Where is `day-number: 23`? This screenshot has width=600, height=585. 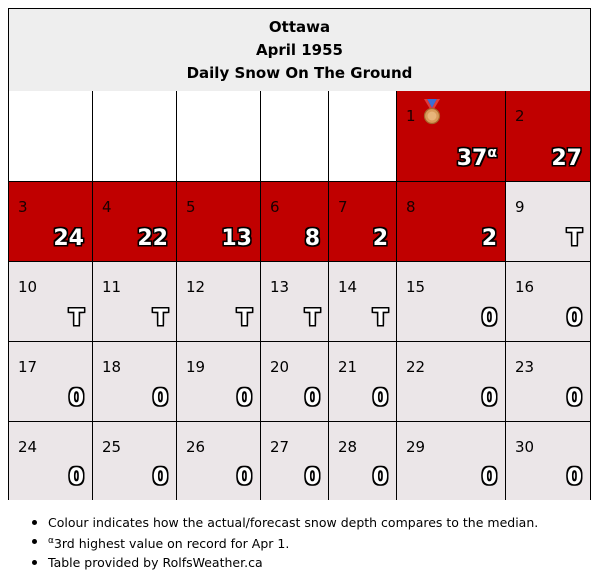 day-number: 23 is located at coordinates (525, 367).